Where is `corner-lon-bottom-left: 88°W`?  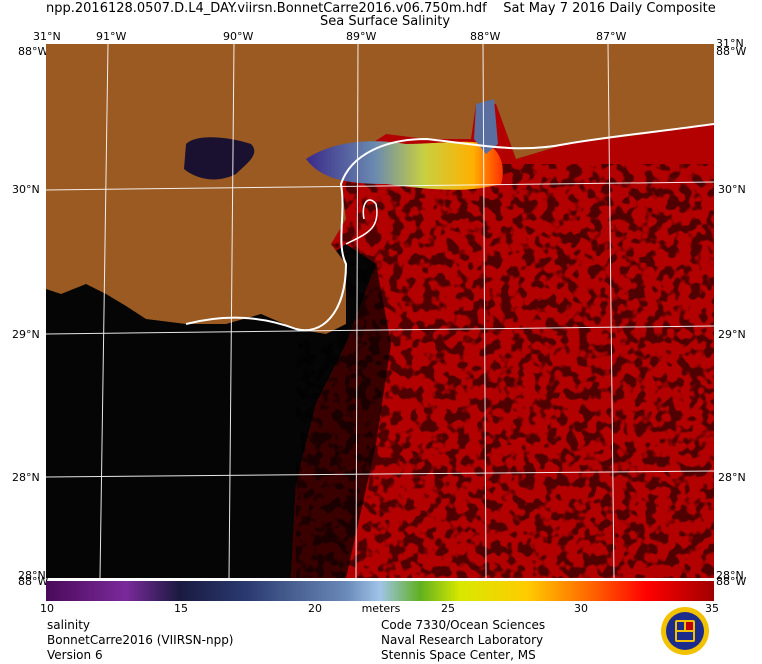 corner-lon-bottom-left: 88°W is located at coordinates (33, 581).